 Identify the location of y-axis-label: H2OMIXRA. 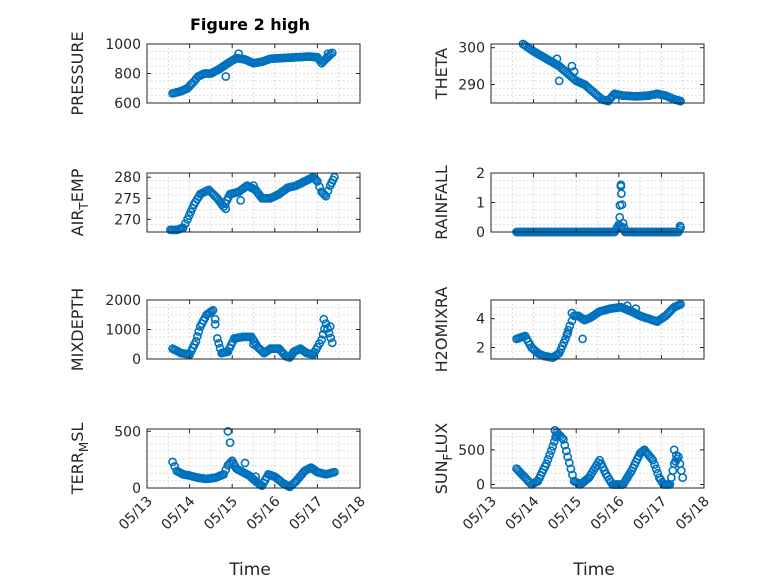
(441, 330).